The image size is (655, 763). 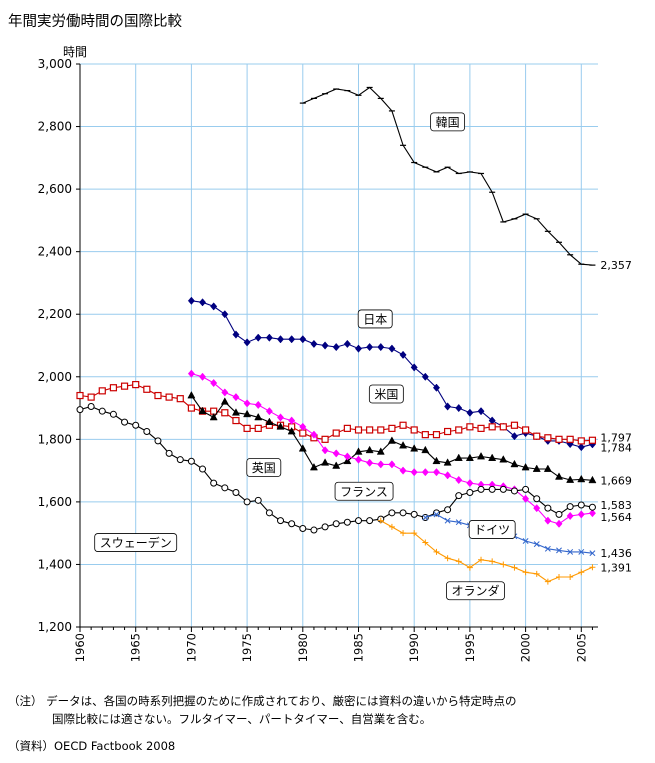 I want to click on series-label-3: 英国, so click(x=264, y=467).